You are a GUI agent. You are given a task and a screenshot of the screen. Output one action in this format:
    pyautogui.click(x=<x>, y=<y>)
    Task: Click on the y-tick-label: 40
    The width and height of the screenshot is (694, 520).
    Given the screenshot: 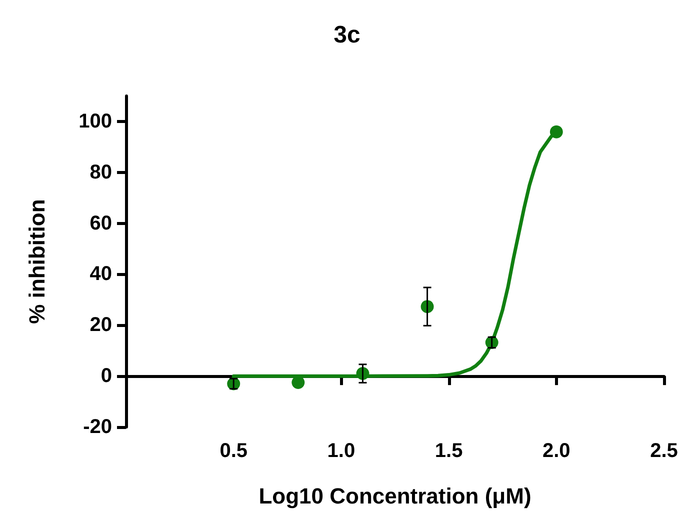 What is the action you would take?
    pyautogui.click(x=101, y=274)
    